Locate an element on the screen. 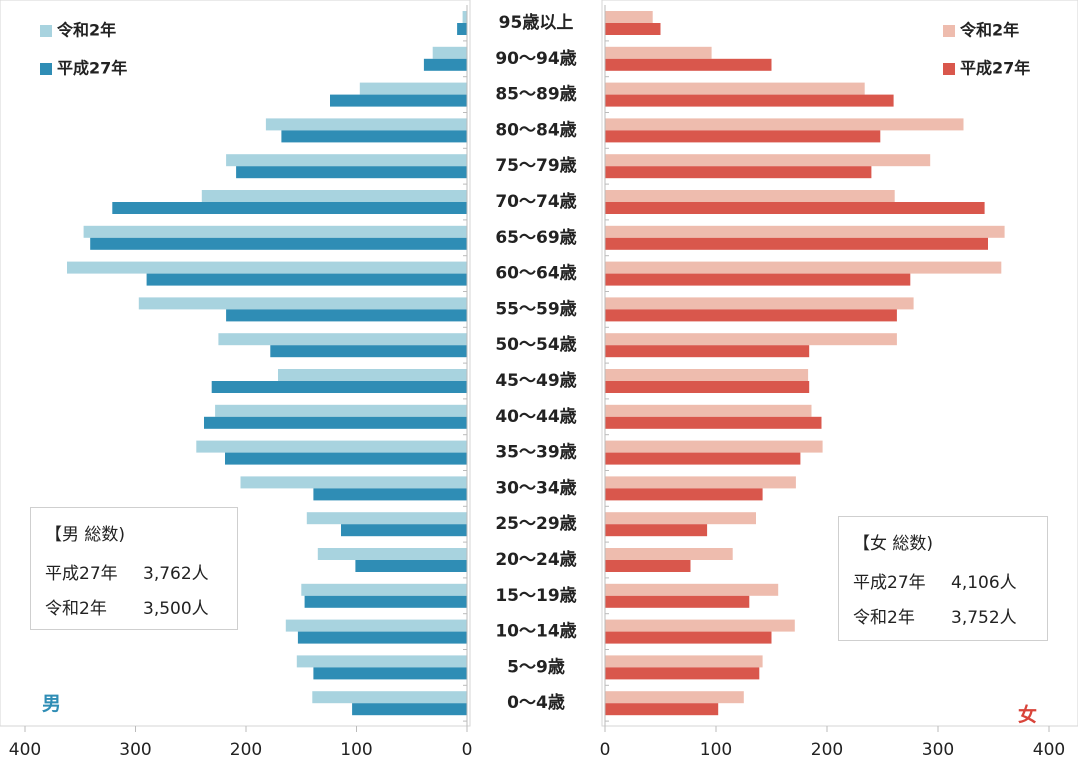 The image size is (1078, 769). male-legend-swatch-h27 is located at coordinates (46, 69).